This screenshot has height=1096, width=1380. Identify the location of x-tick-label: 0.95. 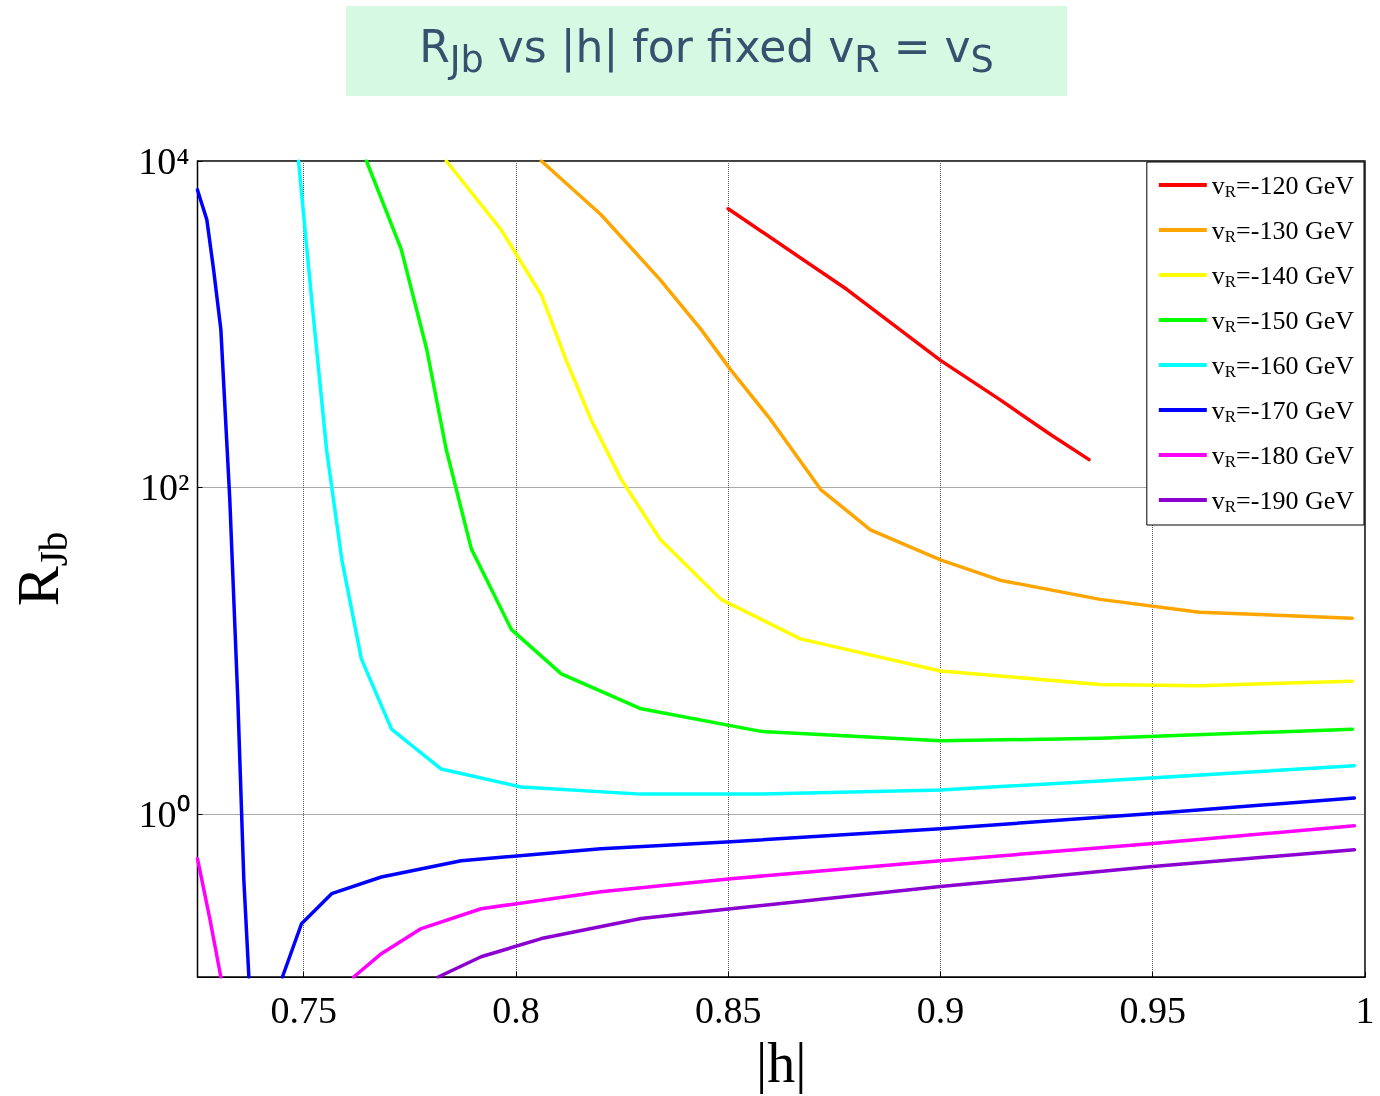
(1152, 1010).